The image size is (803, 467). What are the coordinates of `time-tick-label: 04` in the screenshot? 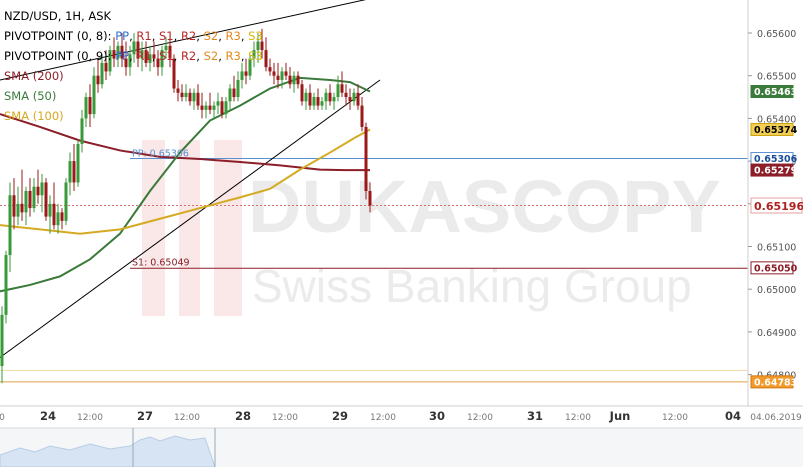 It's located at (733, 416).